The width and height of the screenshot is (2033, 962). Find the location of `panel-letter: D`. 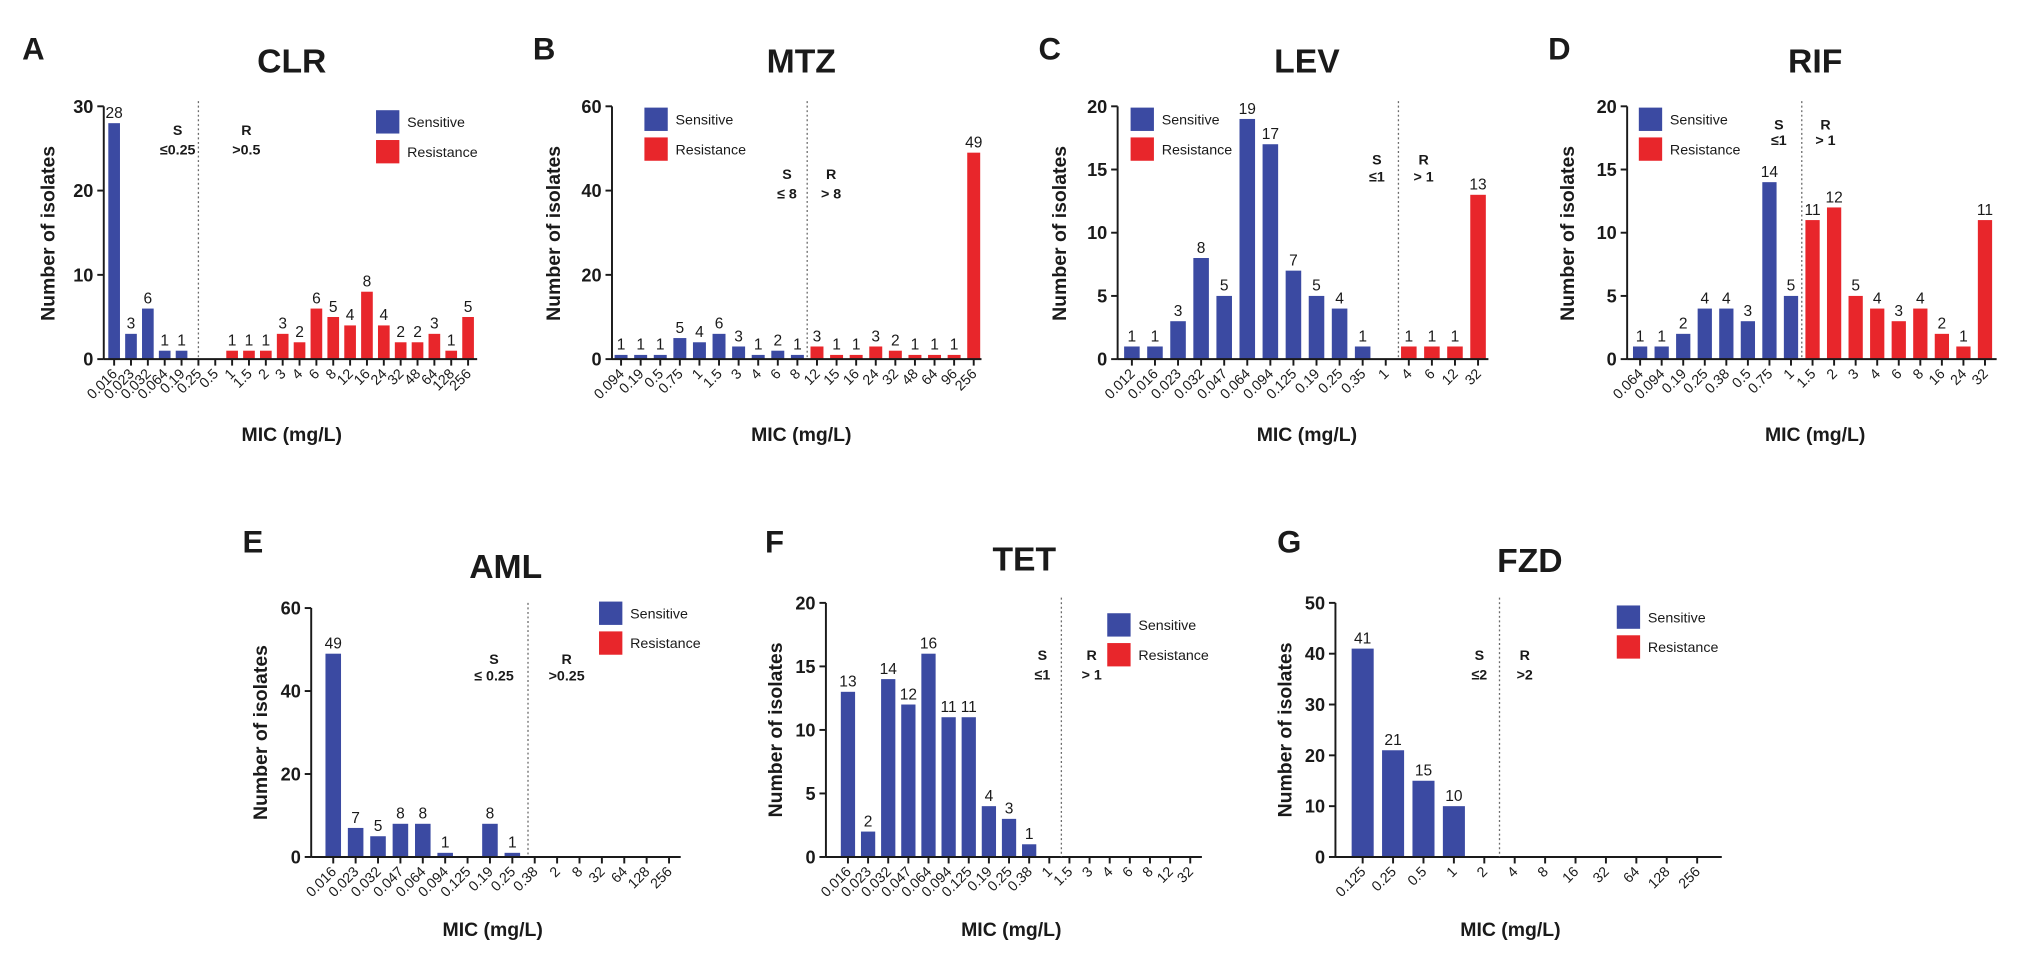

panel-letter: D is located at coordinates (1559, 49).